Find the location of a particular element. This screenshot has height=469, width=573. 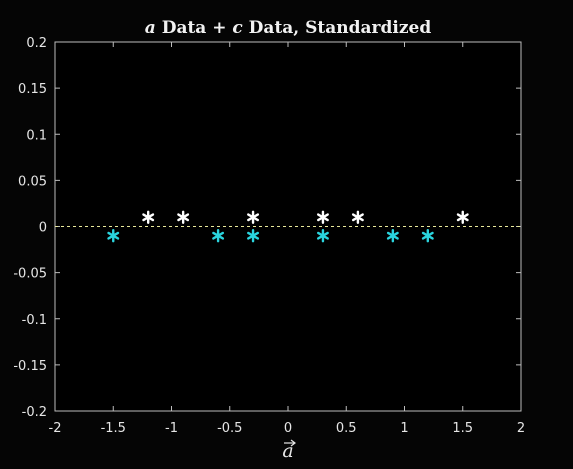

y-tick-label: -0.15 is located at coordinates (30, 366).